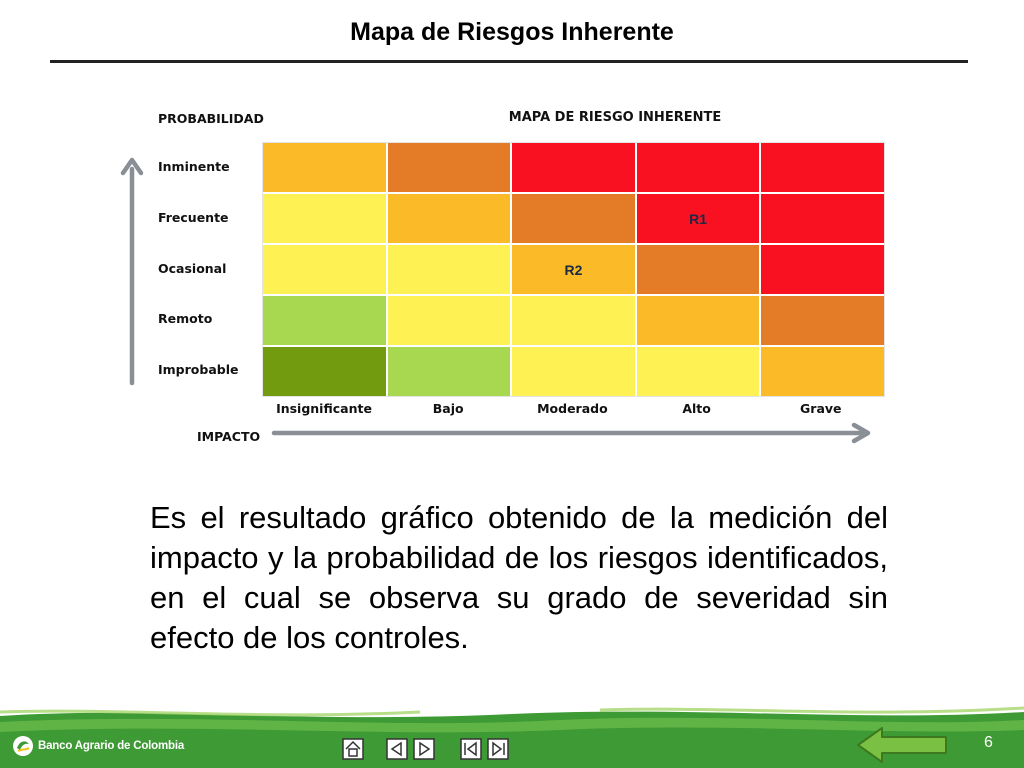  I want to click on home-icon, so click(353, 749).